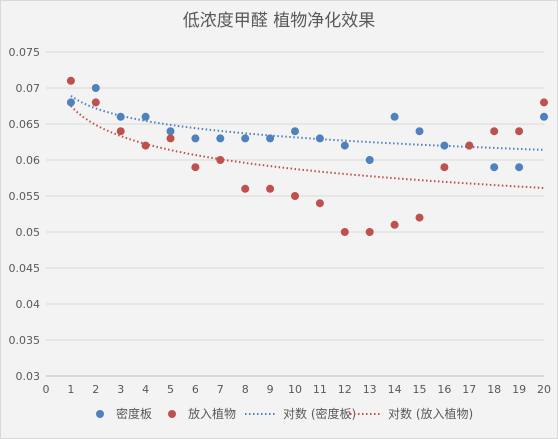 The image size is (558, 439). Describe the element at coordinates (395, 389) in the screenshot. I see `x-tick-label: 14` at that location.